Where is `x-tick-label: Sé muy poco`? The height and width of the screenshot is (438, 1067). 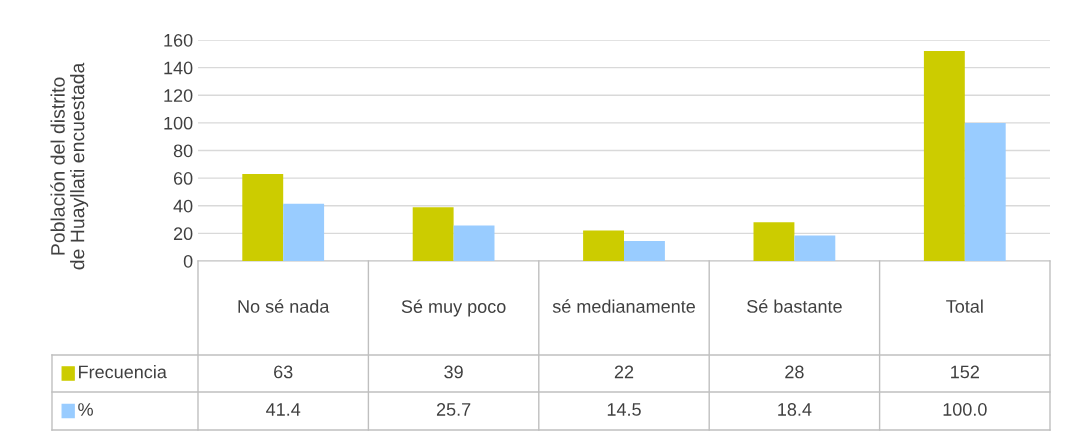
x-tick-label: Sé muy poco is located at coordinates (453, 308).